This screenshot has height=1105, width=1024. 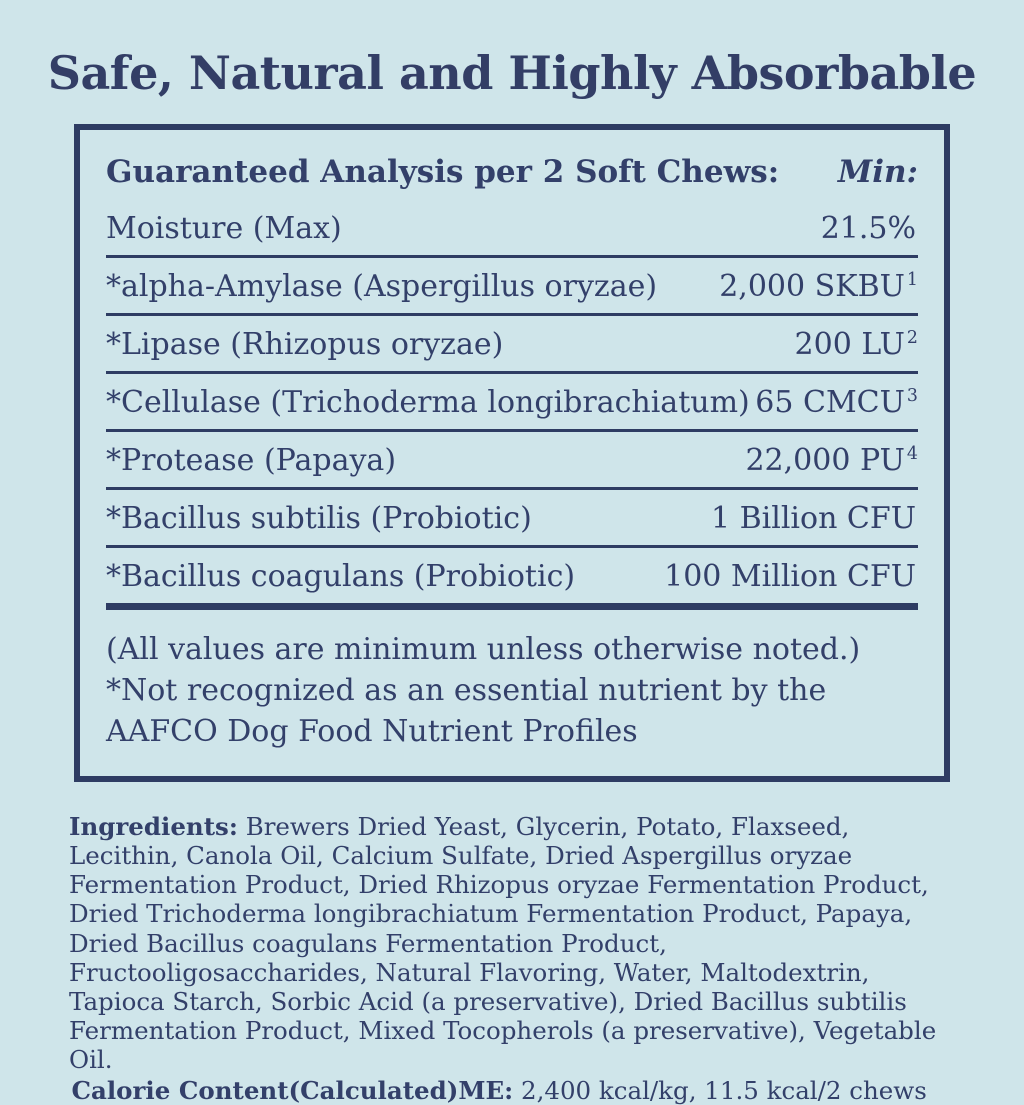 I want to click on analysis-row-moisture: Moisture (Max) 21.5%, so click(x=512, y=229).